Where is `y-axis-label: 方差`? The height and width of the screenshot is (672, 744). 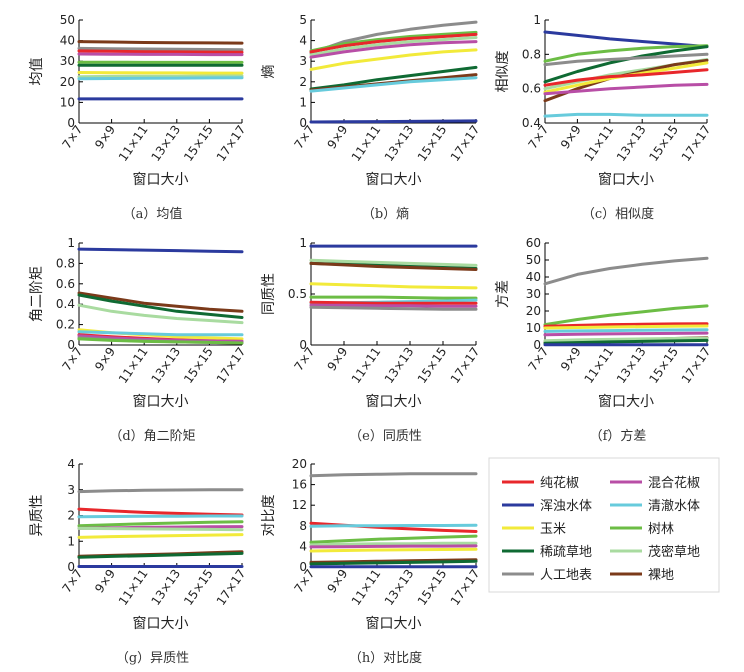
y-axis-label: 方差 is located at coordinates (503, 294).